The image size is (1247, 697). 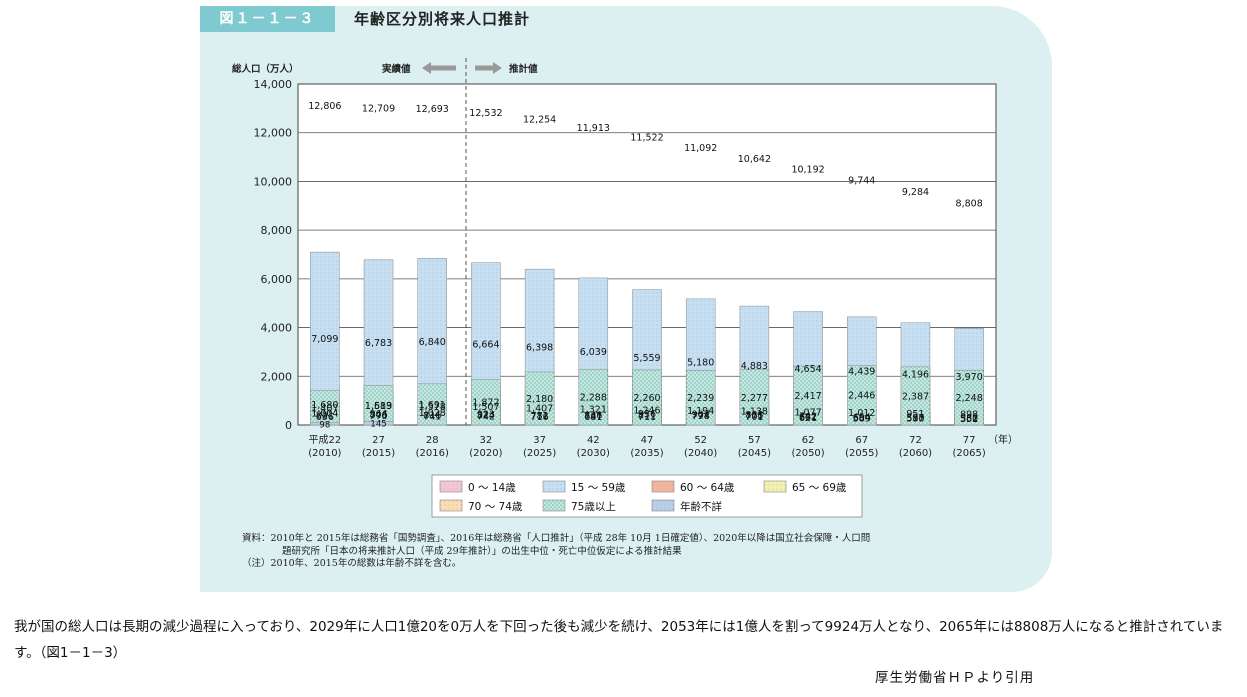 I want to click on x-tick-era: 72, so click(x=915, y=440).